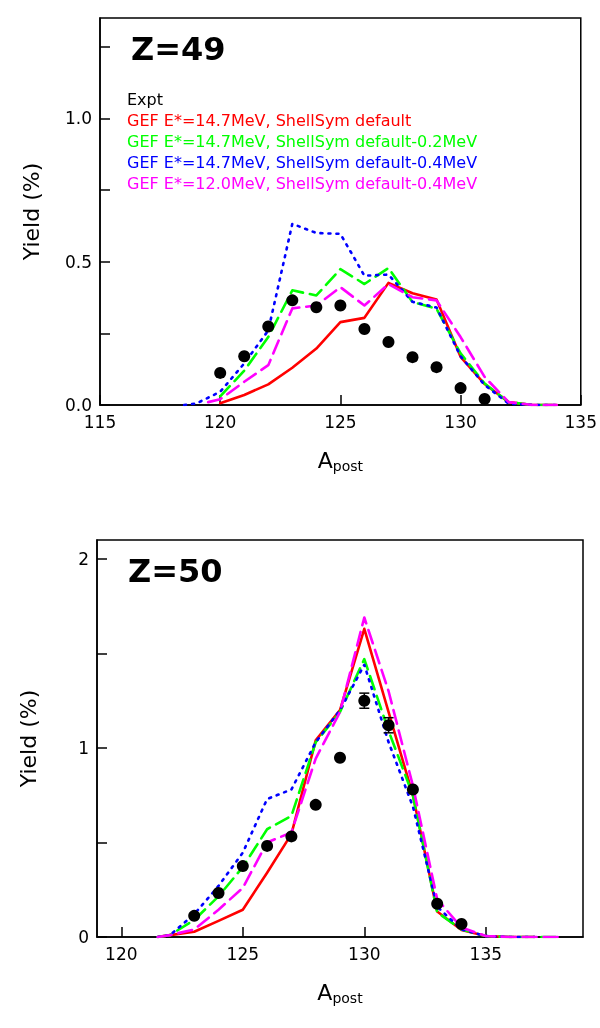  What do you see at coordinates (302, 183) in the screenshot?
I see `text: GEF E*=12.0MeV, ShellSym default-0.4MeV` at bounding box center [302, 183].